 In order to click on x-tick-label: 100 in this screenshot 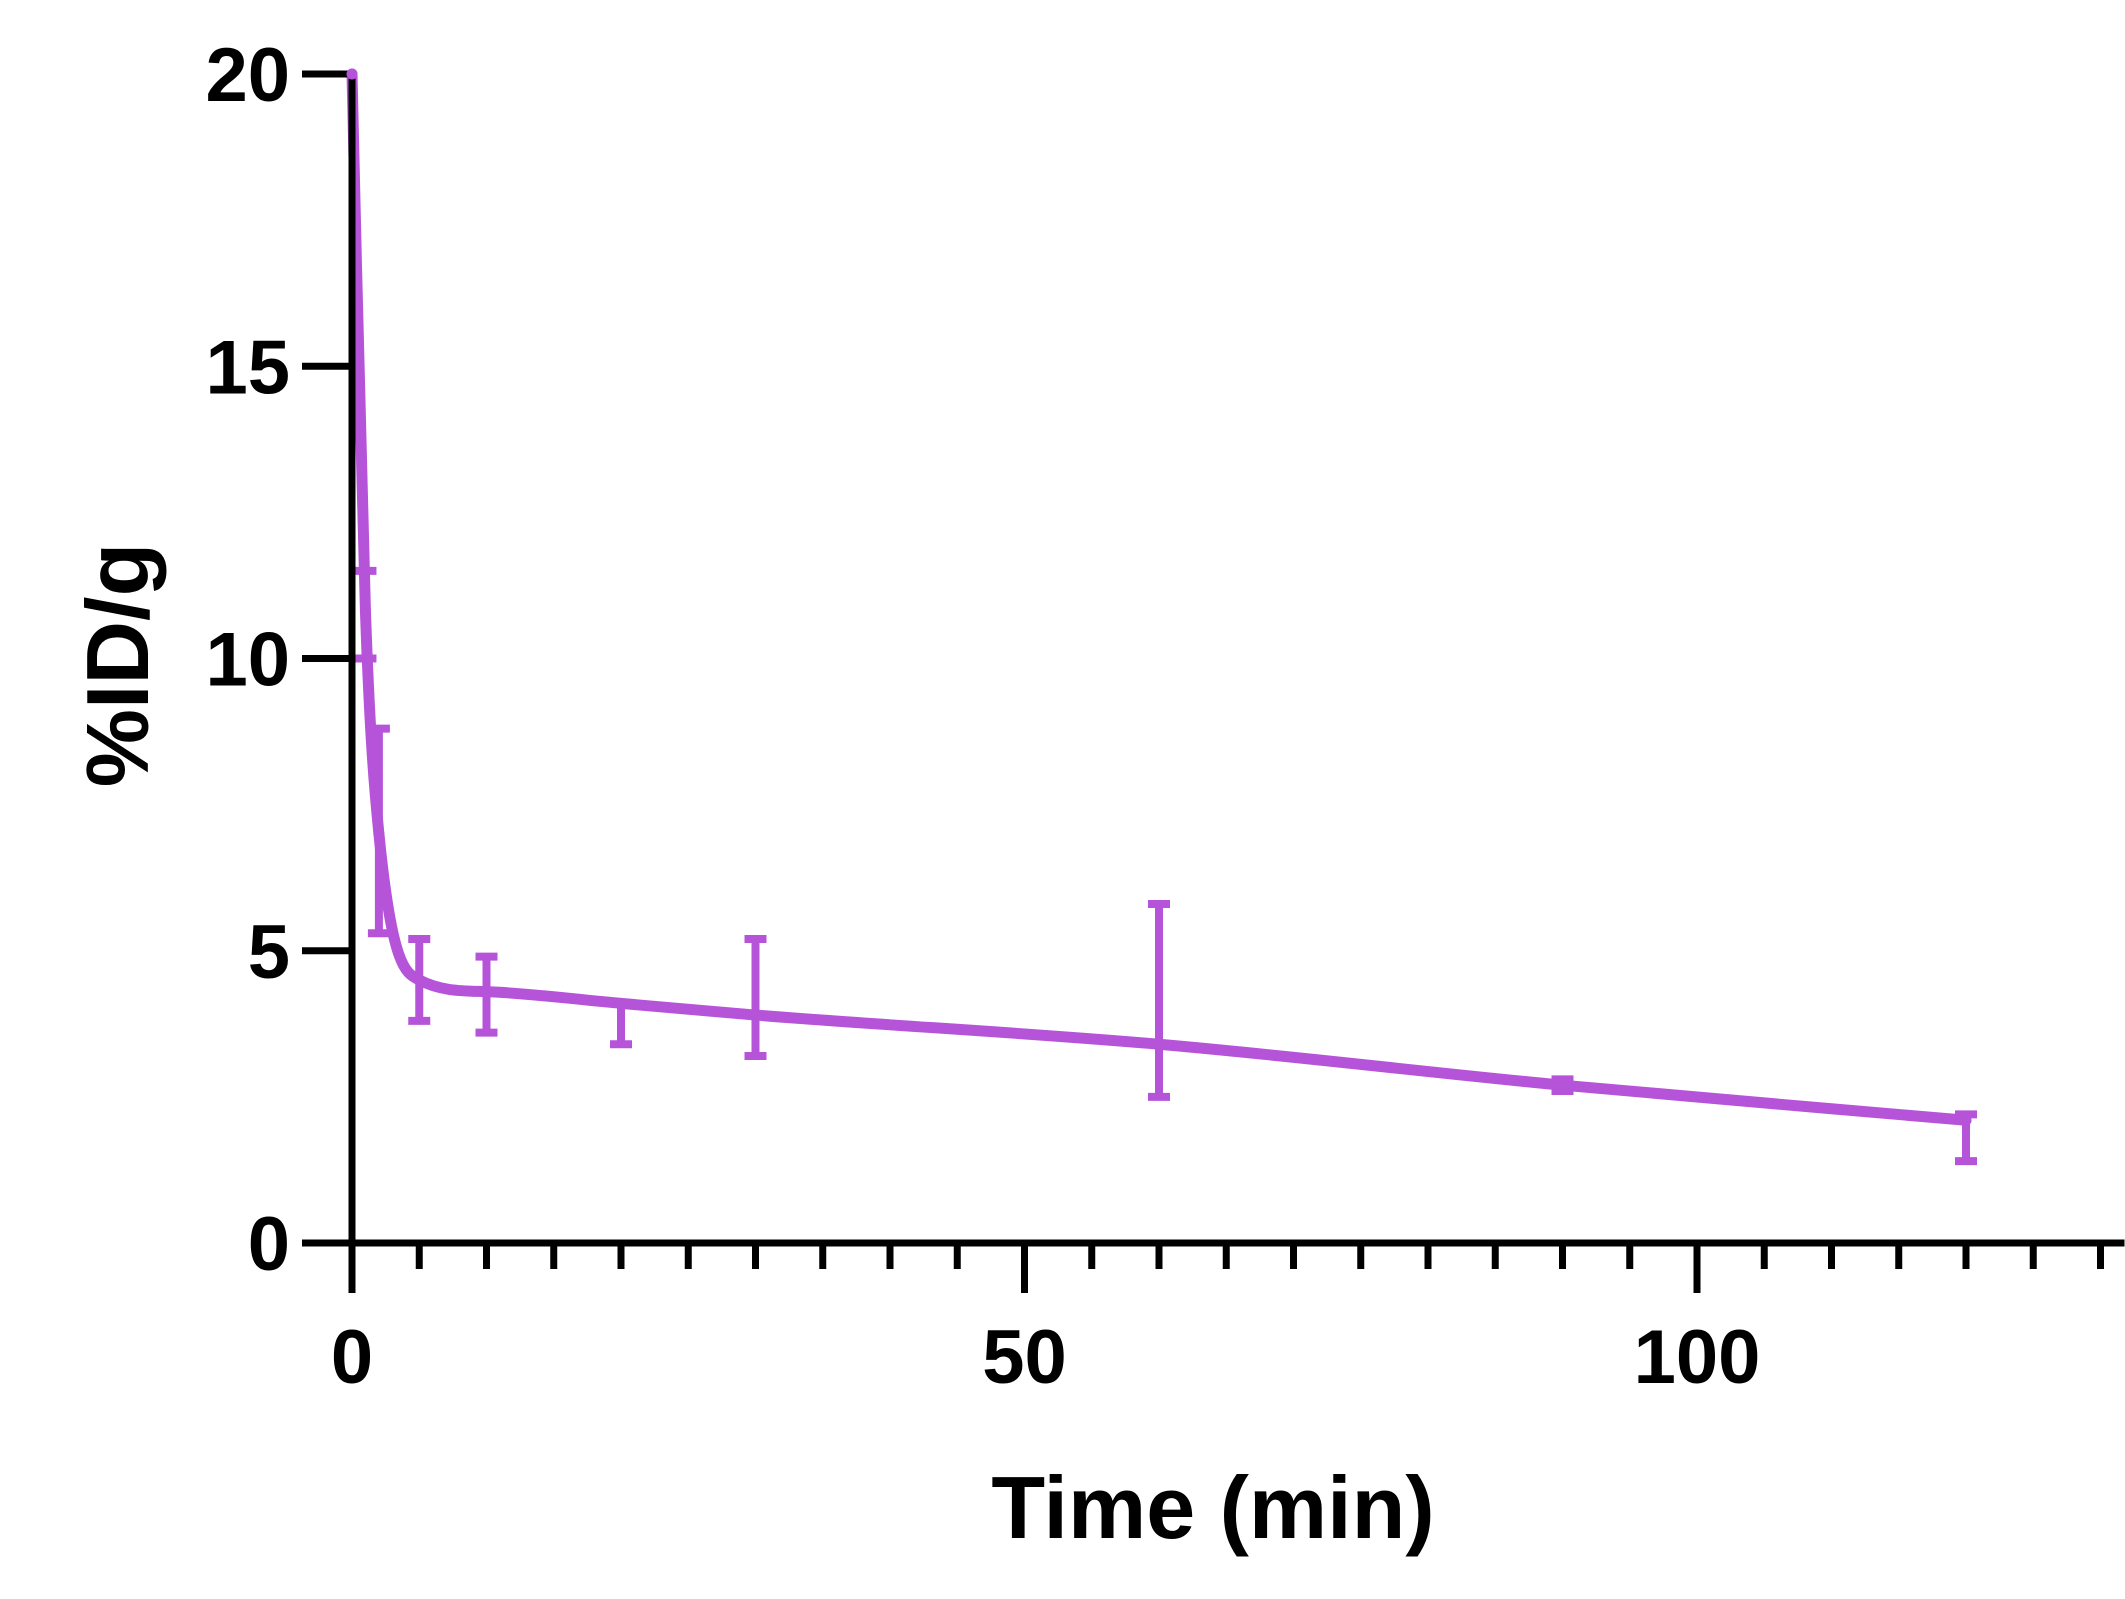, I will do `click(1697, 1357)`.